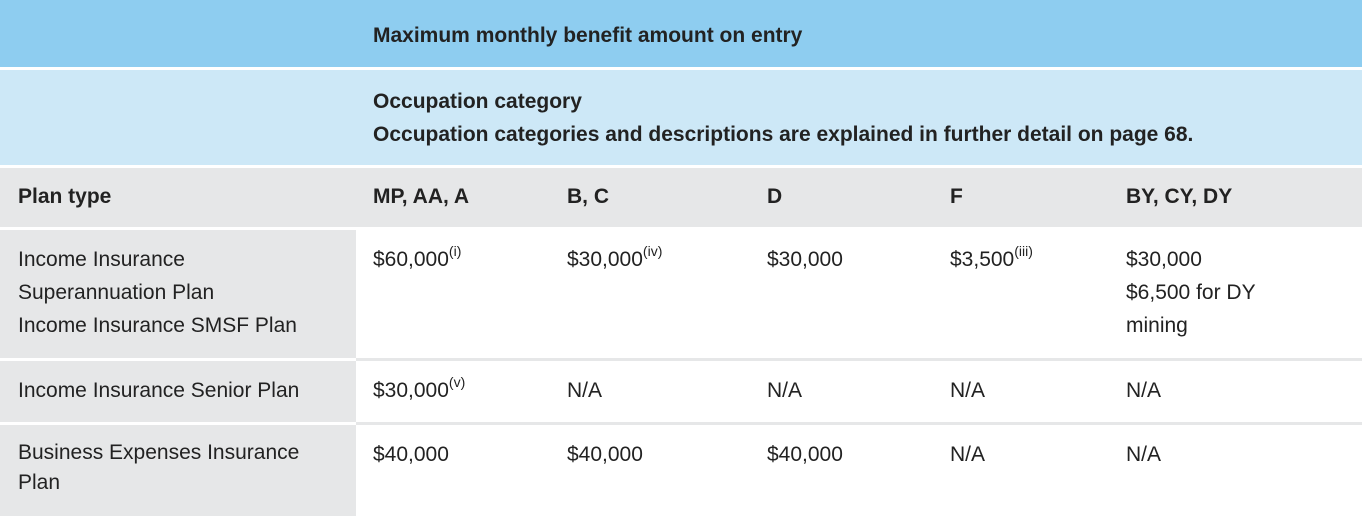  Describe the element at coordinates (178, 33) in the screenshot. I see `title-row-spacer` at that location.